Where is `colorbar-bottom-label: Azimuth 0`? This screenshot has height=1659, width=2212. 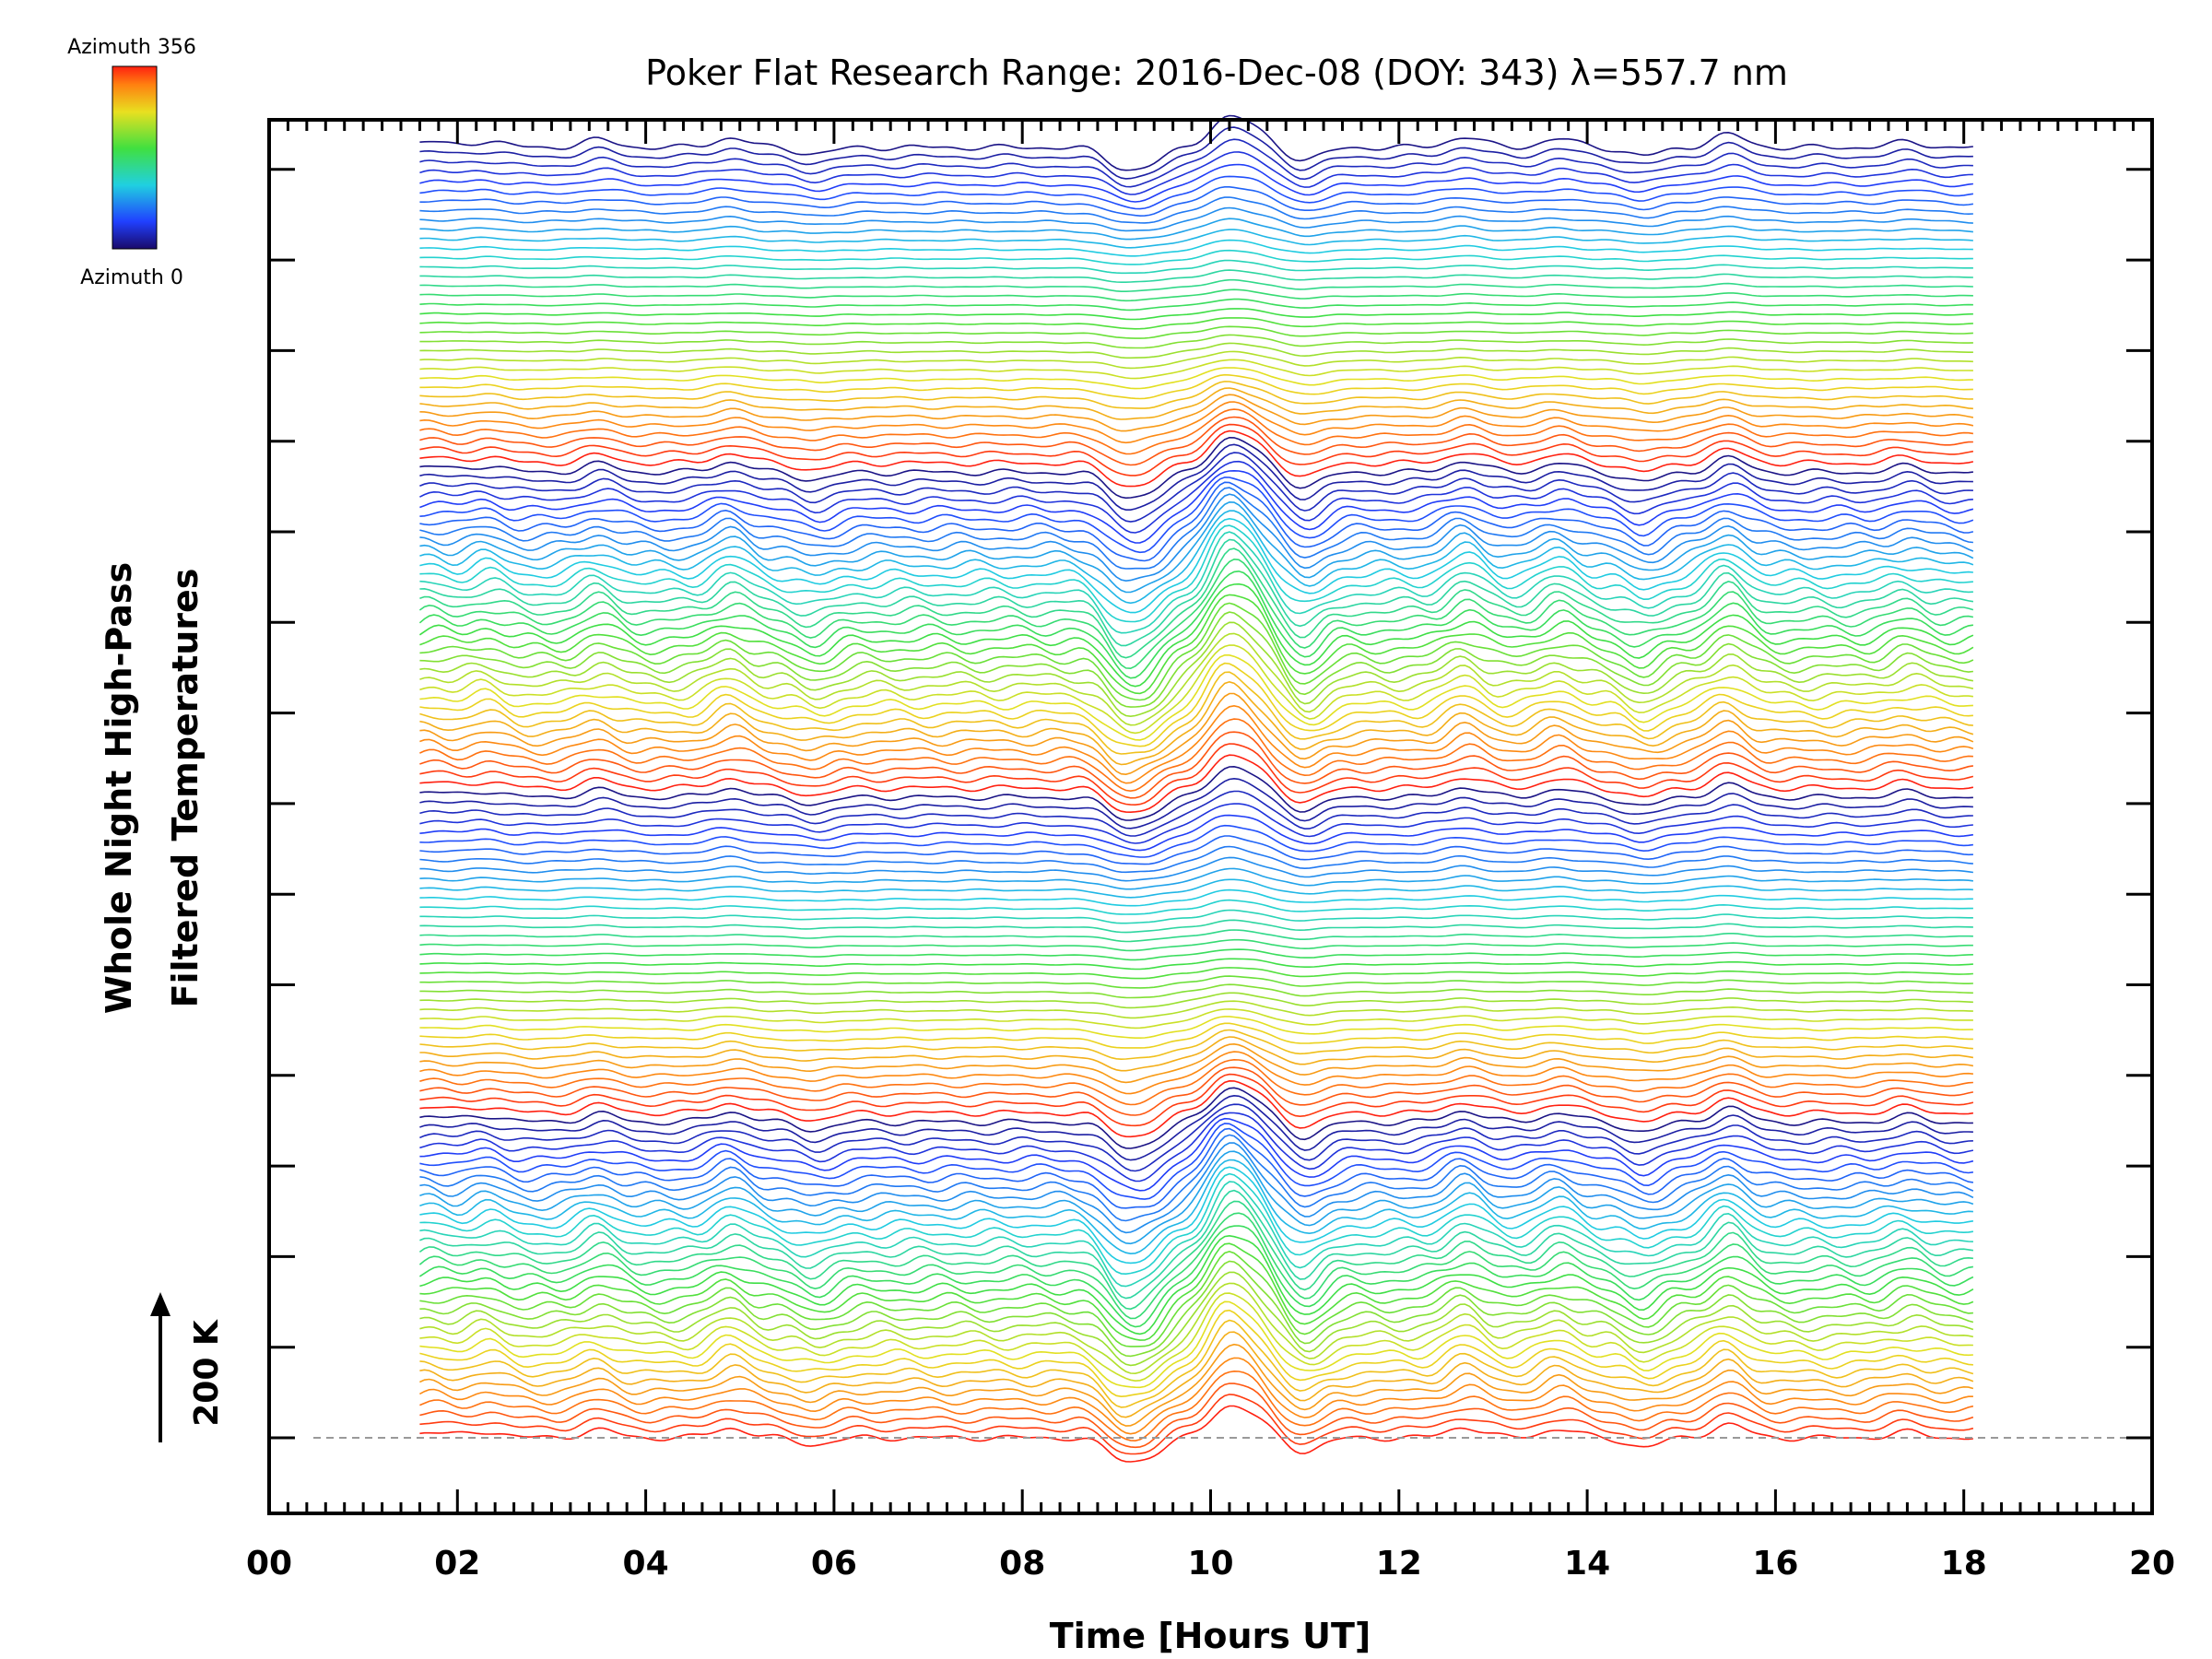
colorbar-bottom-label: Azimuth 0 is located at coordinates (131, 277).